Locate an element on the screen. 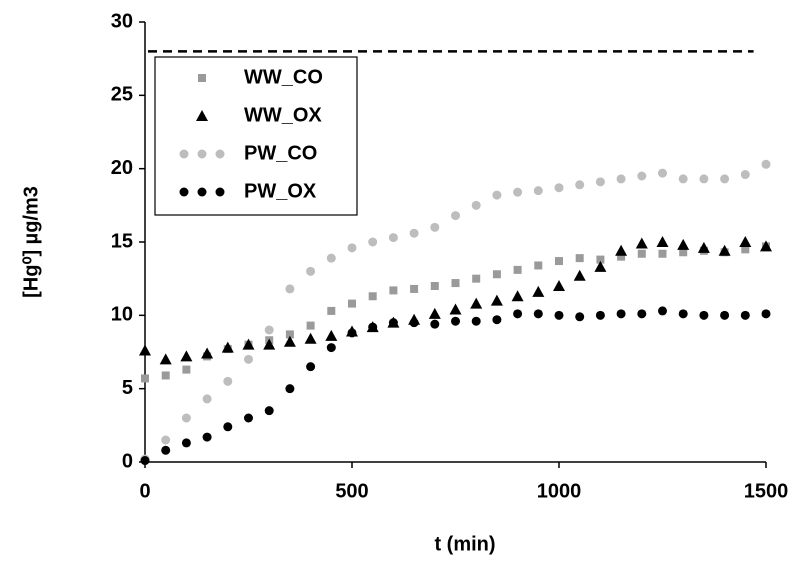 This screenshot has height=572, width=800. y-tick-label: 0 is located at coordinates (127, 461).